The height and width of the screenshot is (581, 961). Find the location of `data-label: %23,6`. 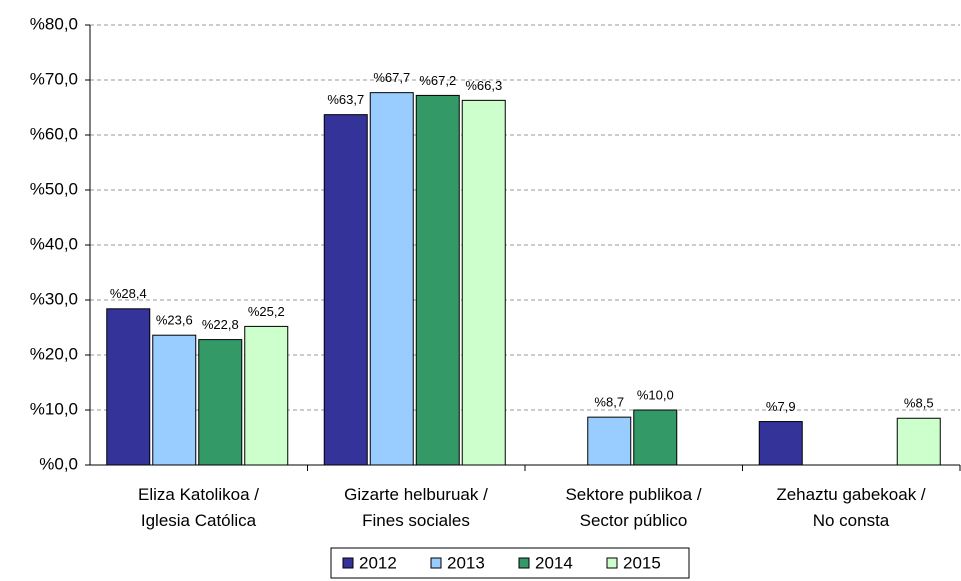

data-label: %23,6 is located at coordinates (174, 320).